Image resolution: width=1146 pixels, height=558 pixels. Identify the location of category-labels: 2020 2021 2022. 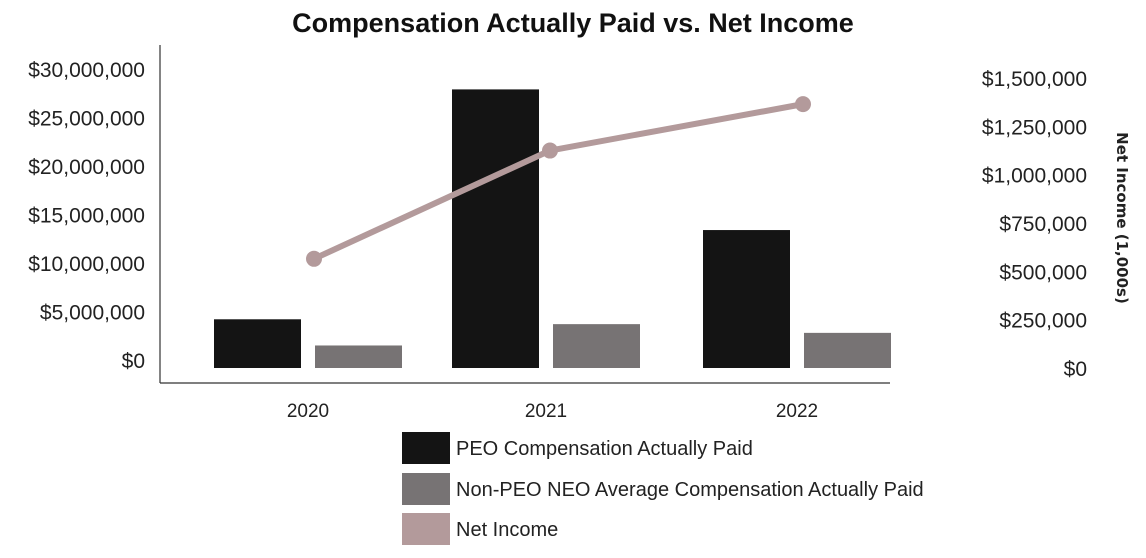
(552, 411).